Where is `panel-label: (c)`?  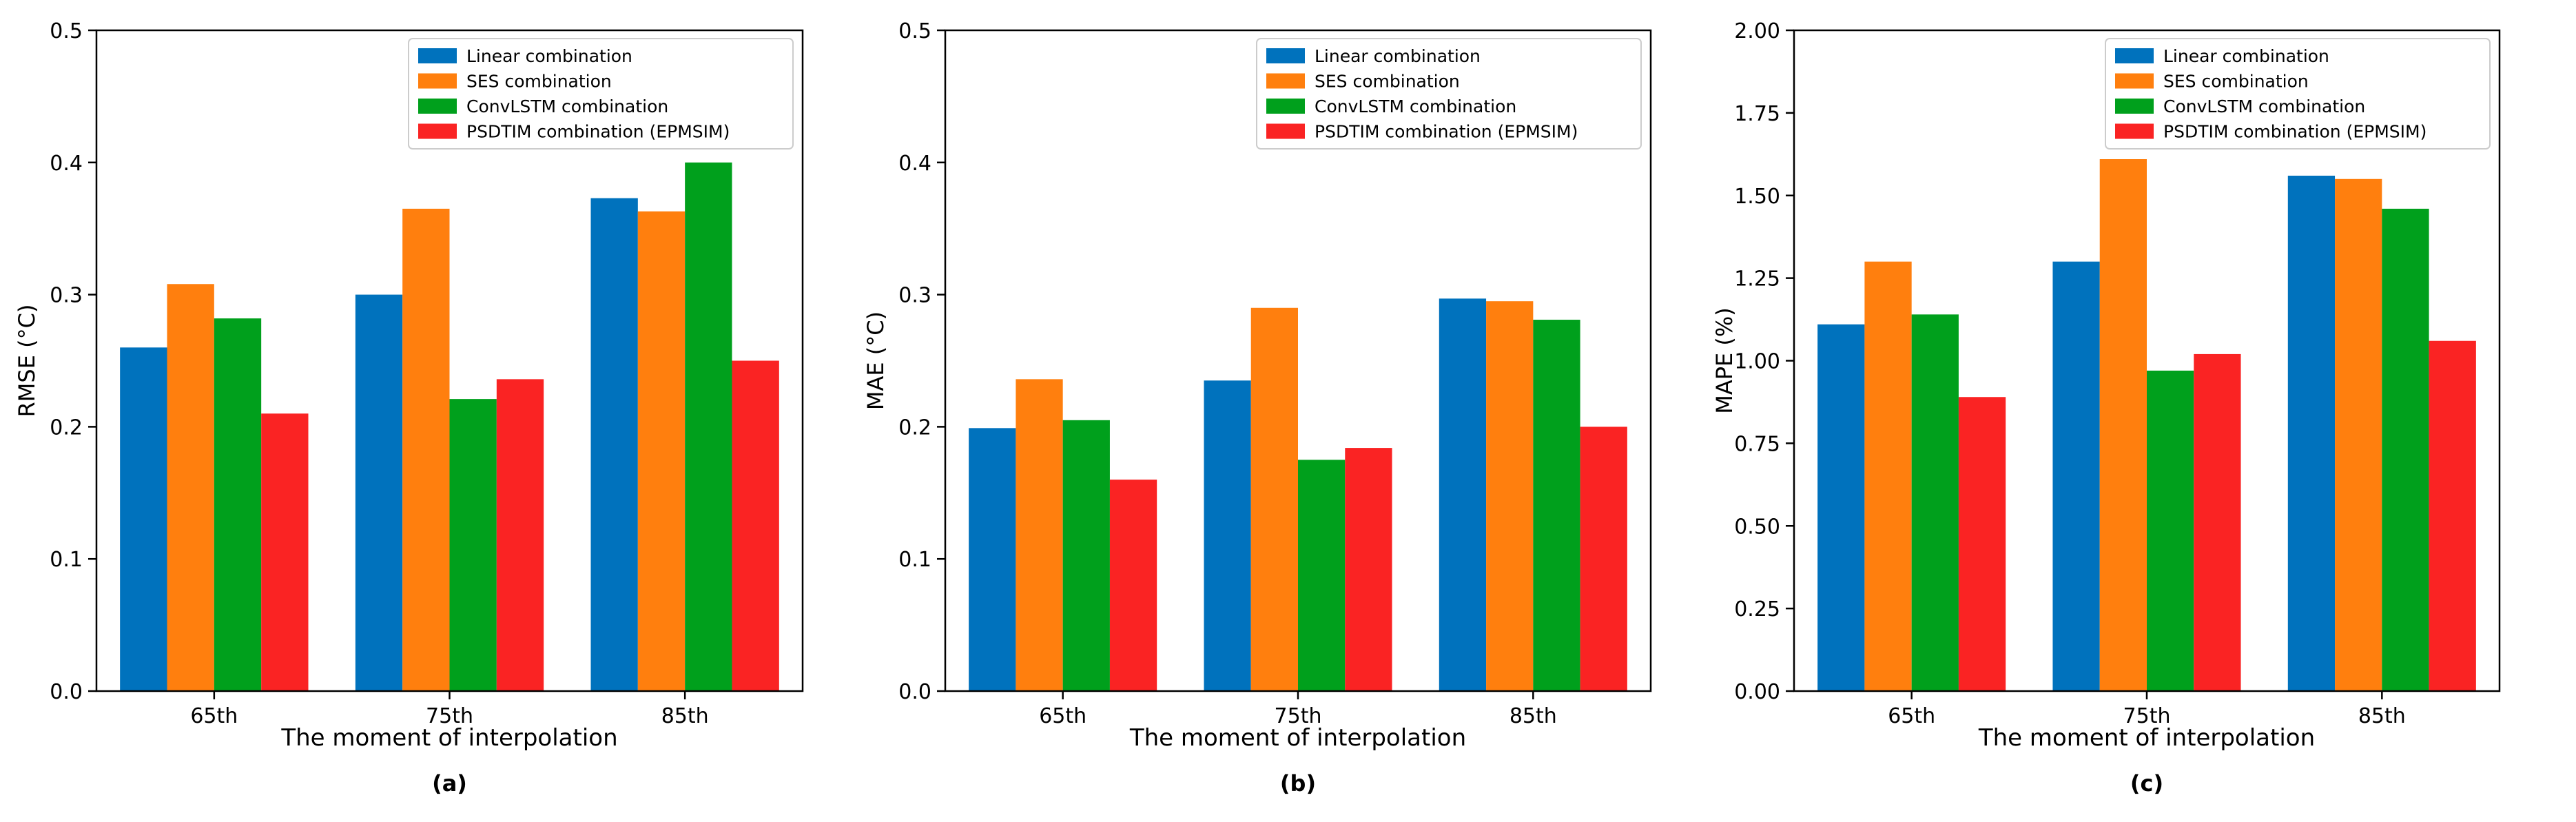 panel-label: (c) is located at coordinates (2146, 783).